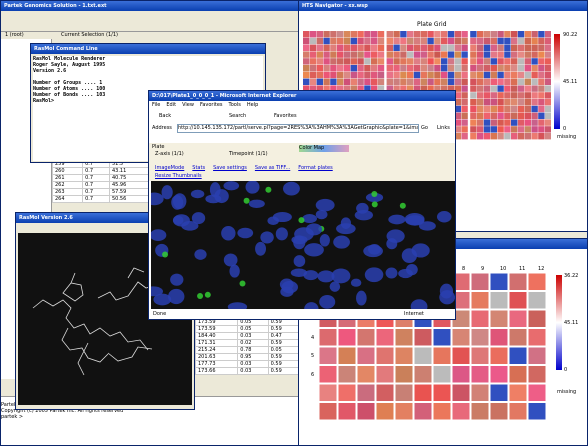 The width and height of the screenshot is (588, 446). What do you see at coordinates (158, 147) in the screenshot?
I see `plate-label: Plate` at bounding box center [158, 147].